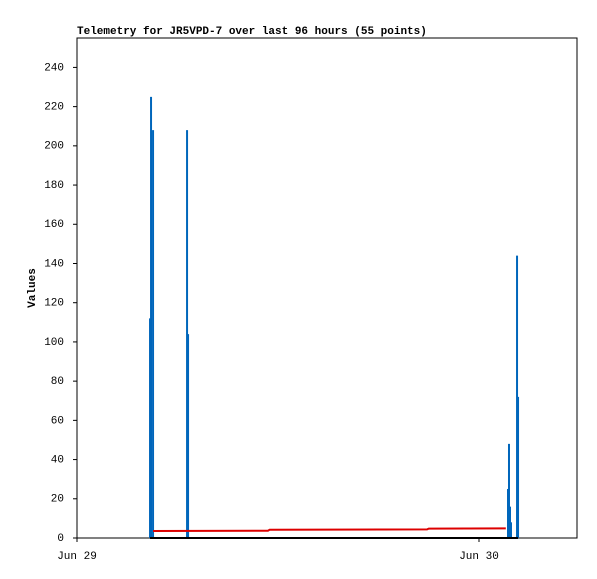  What do you see at coordinates (54, 264) in the screenshot?
I see `y-tick-label: 140` at bounding box center [54, 264].